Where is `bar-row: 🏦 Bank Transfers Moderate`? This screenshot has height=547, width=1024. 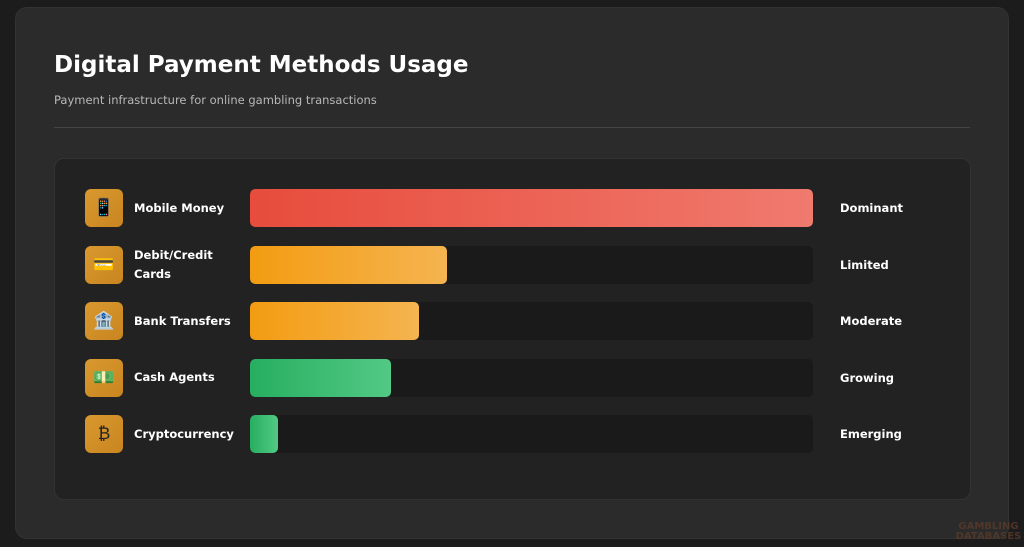 bar-row: 🏦 Bank Transfers Moderate is located at coordinates (515, 321).